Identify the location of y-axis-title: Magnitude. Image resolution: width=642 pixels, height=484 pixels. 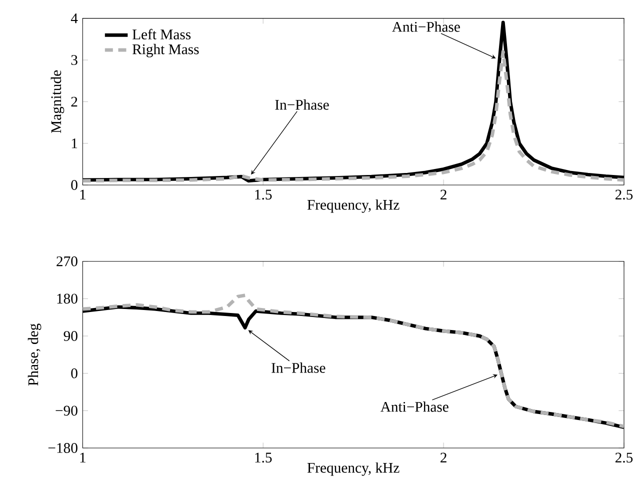
(57, 102).